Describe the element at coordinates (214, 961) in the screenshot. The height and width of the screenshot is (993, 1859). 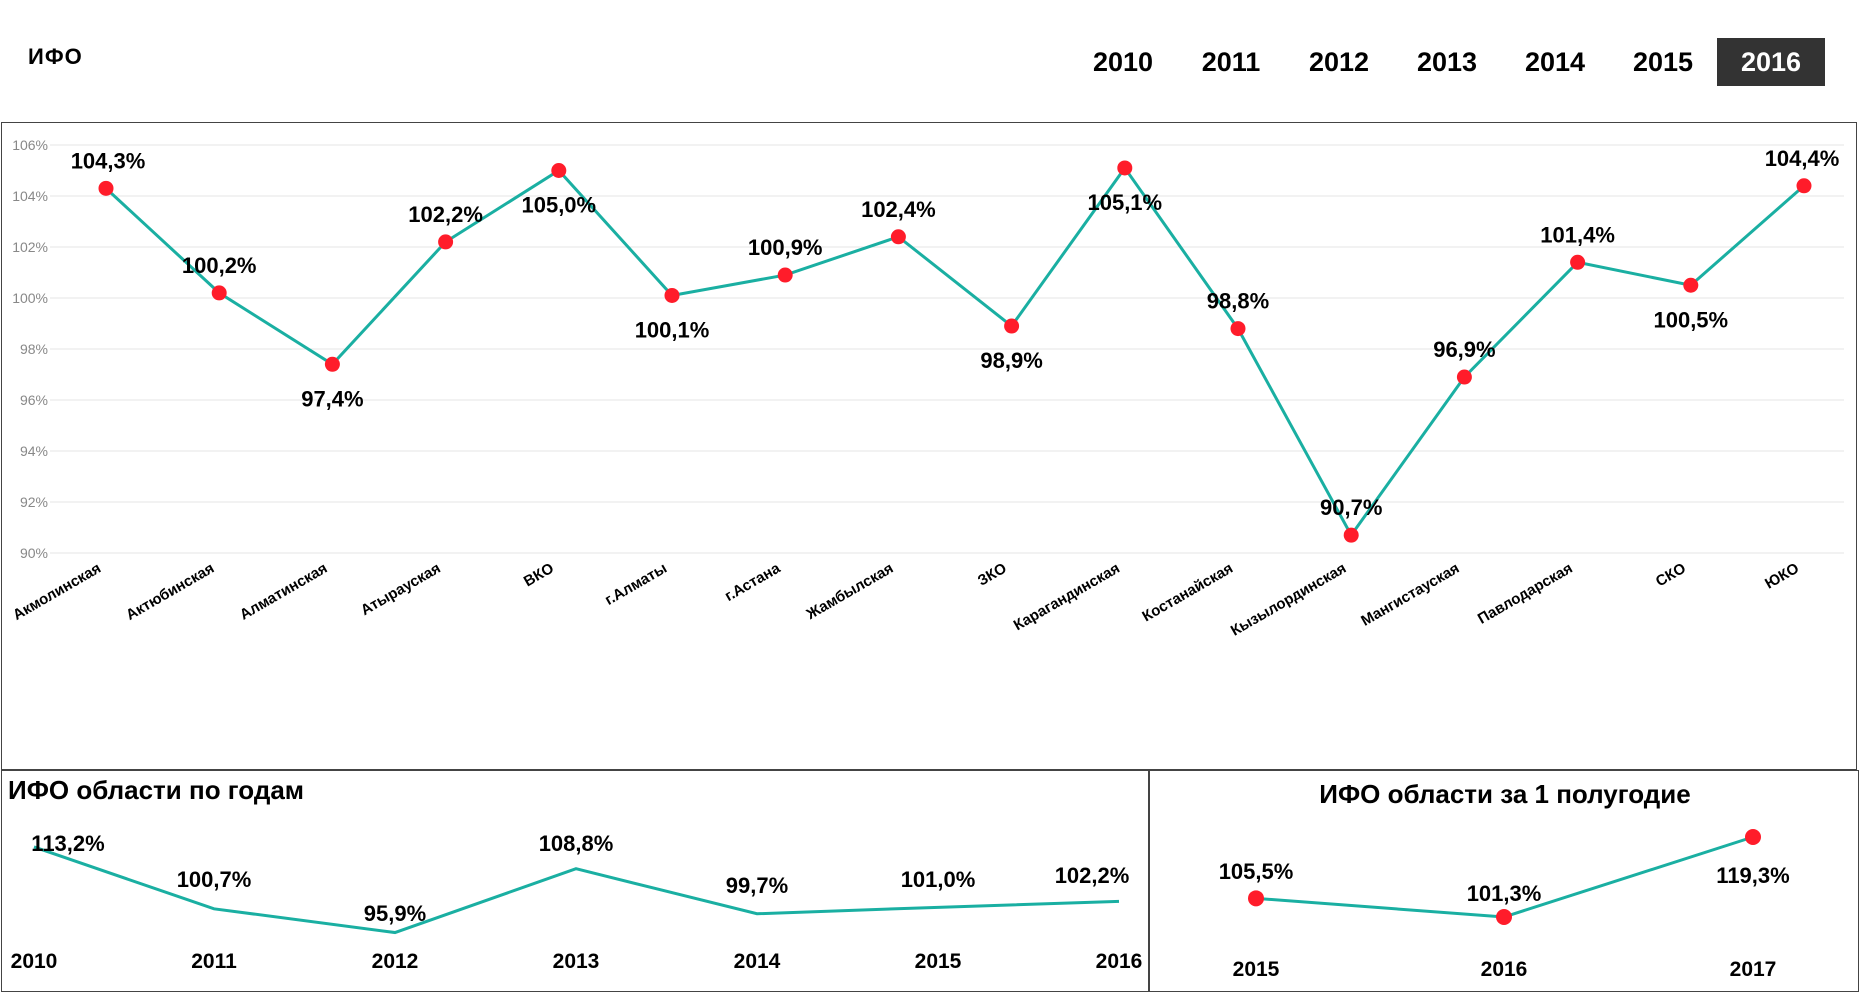
I see `x-tick-label: 2011` at that location.